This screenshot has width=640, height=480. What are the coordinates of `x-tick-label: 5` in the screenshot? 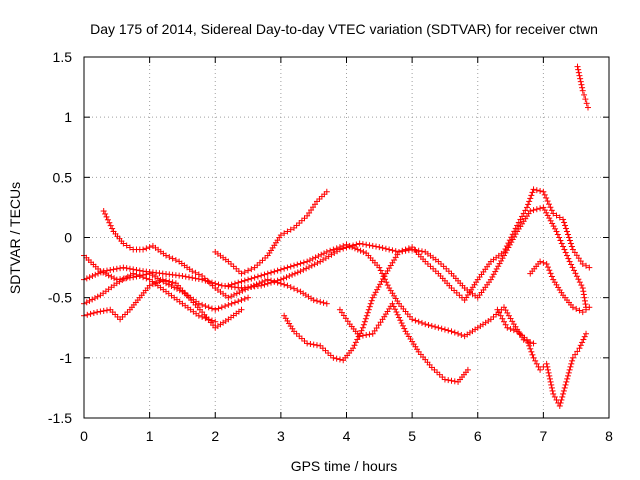 It's located at (412, 436).